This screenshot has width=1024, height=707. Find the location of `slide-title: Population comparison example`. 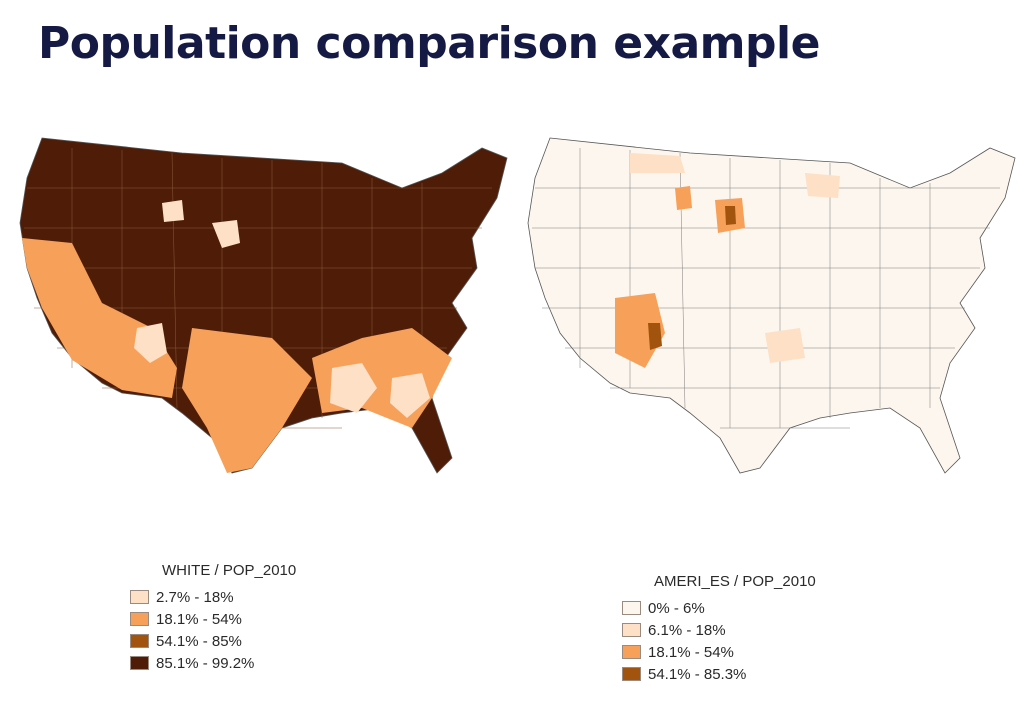

slide-title: Population comparison example is located at coordinates (429, 43).